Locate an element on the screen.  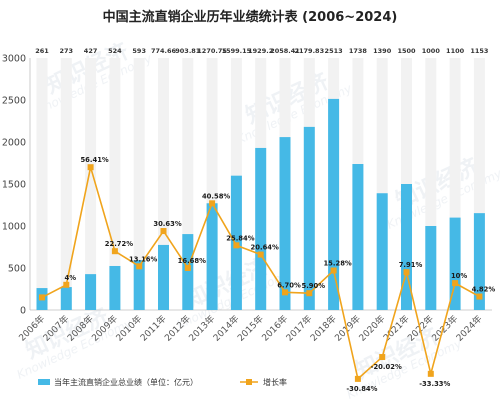
y-tick-label: 2000 is located at coordinates (14, 143).